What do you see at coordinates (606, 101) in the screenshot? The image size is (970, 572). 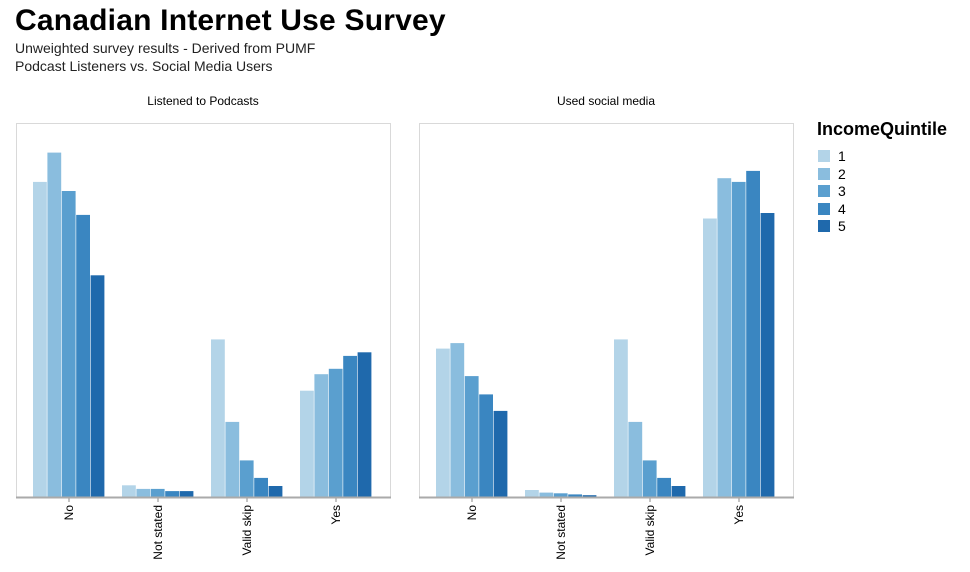 I see `panel-title: Used social media` at bounding box center [606, 101].